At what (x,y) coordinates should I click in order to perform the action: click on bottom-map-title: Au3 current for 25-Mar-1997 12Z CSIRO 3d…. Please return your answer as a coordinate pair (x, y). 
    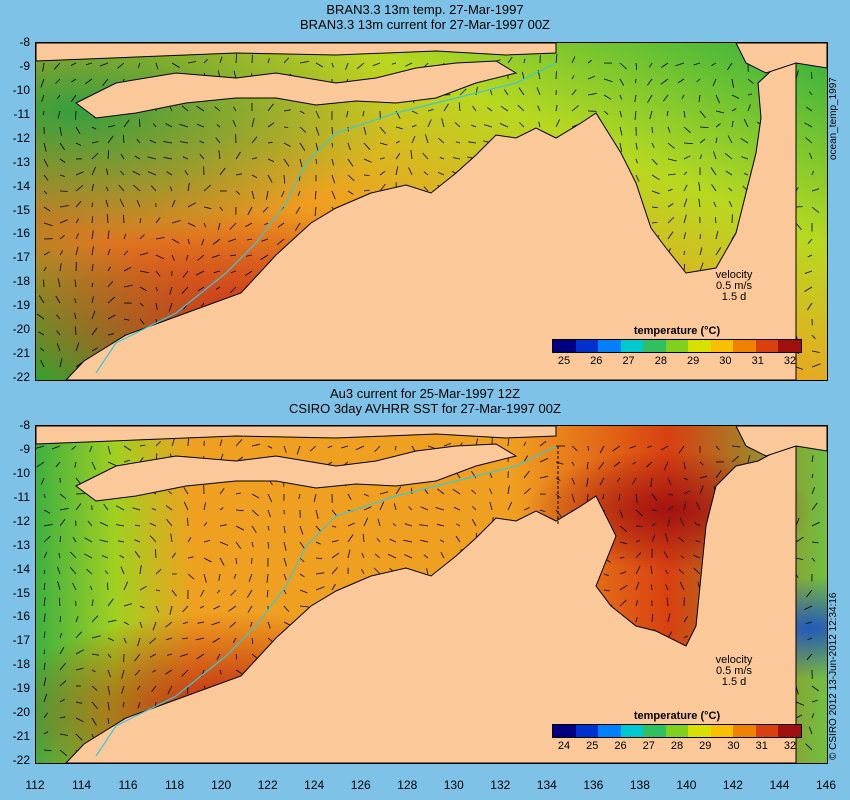
    Looking at the image, I should click on (425, 401).